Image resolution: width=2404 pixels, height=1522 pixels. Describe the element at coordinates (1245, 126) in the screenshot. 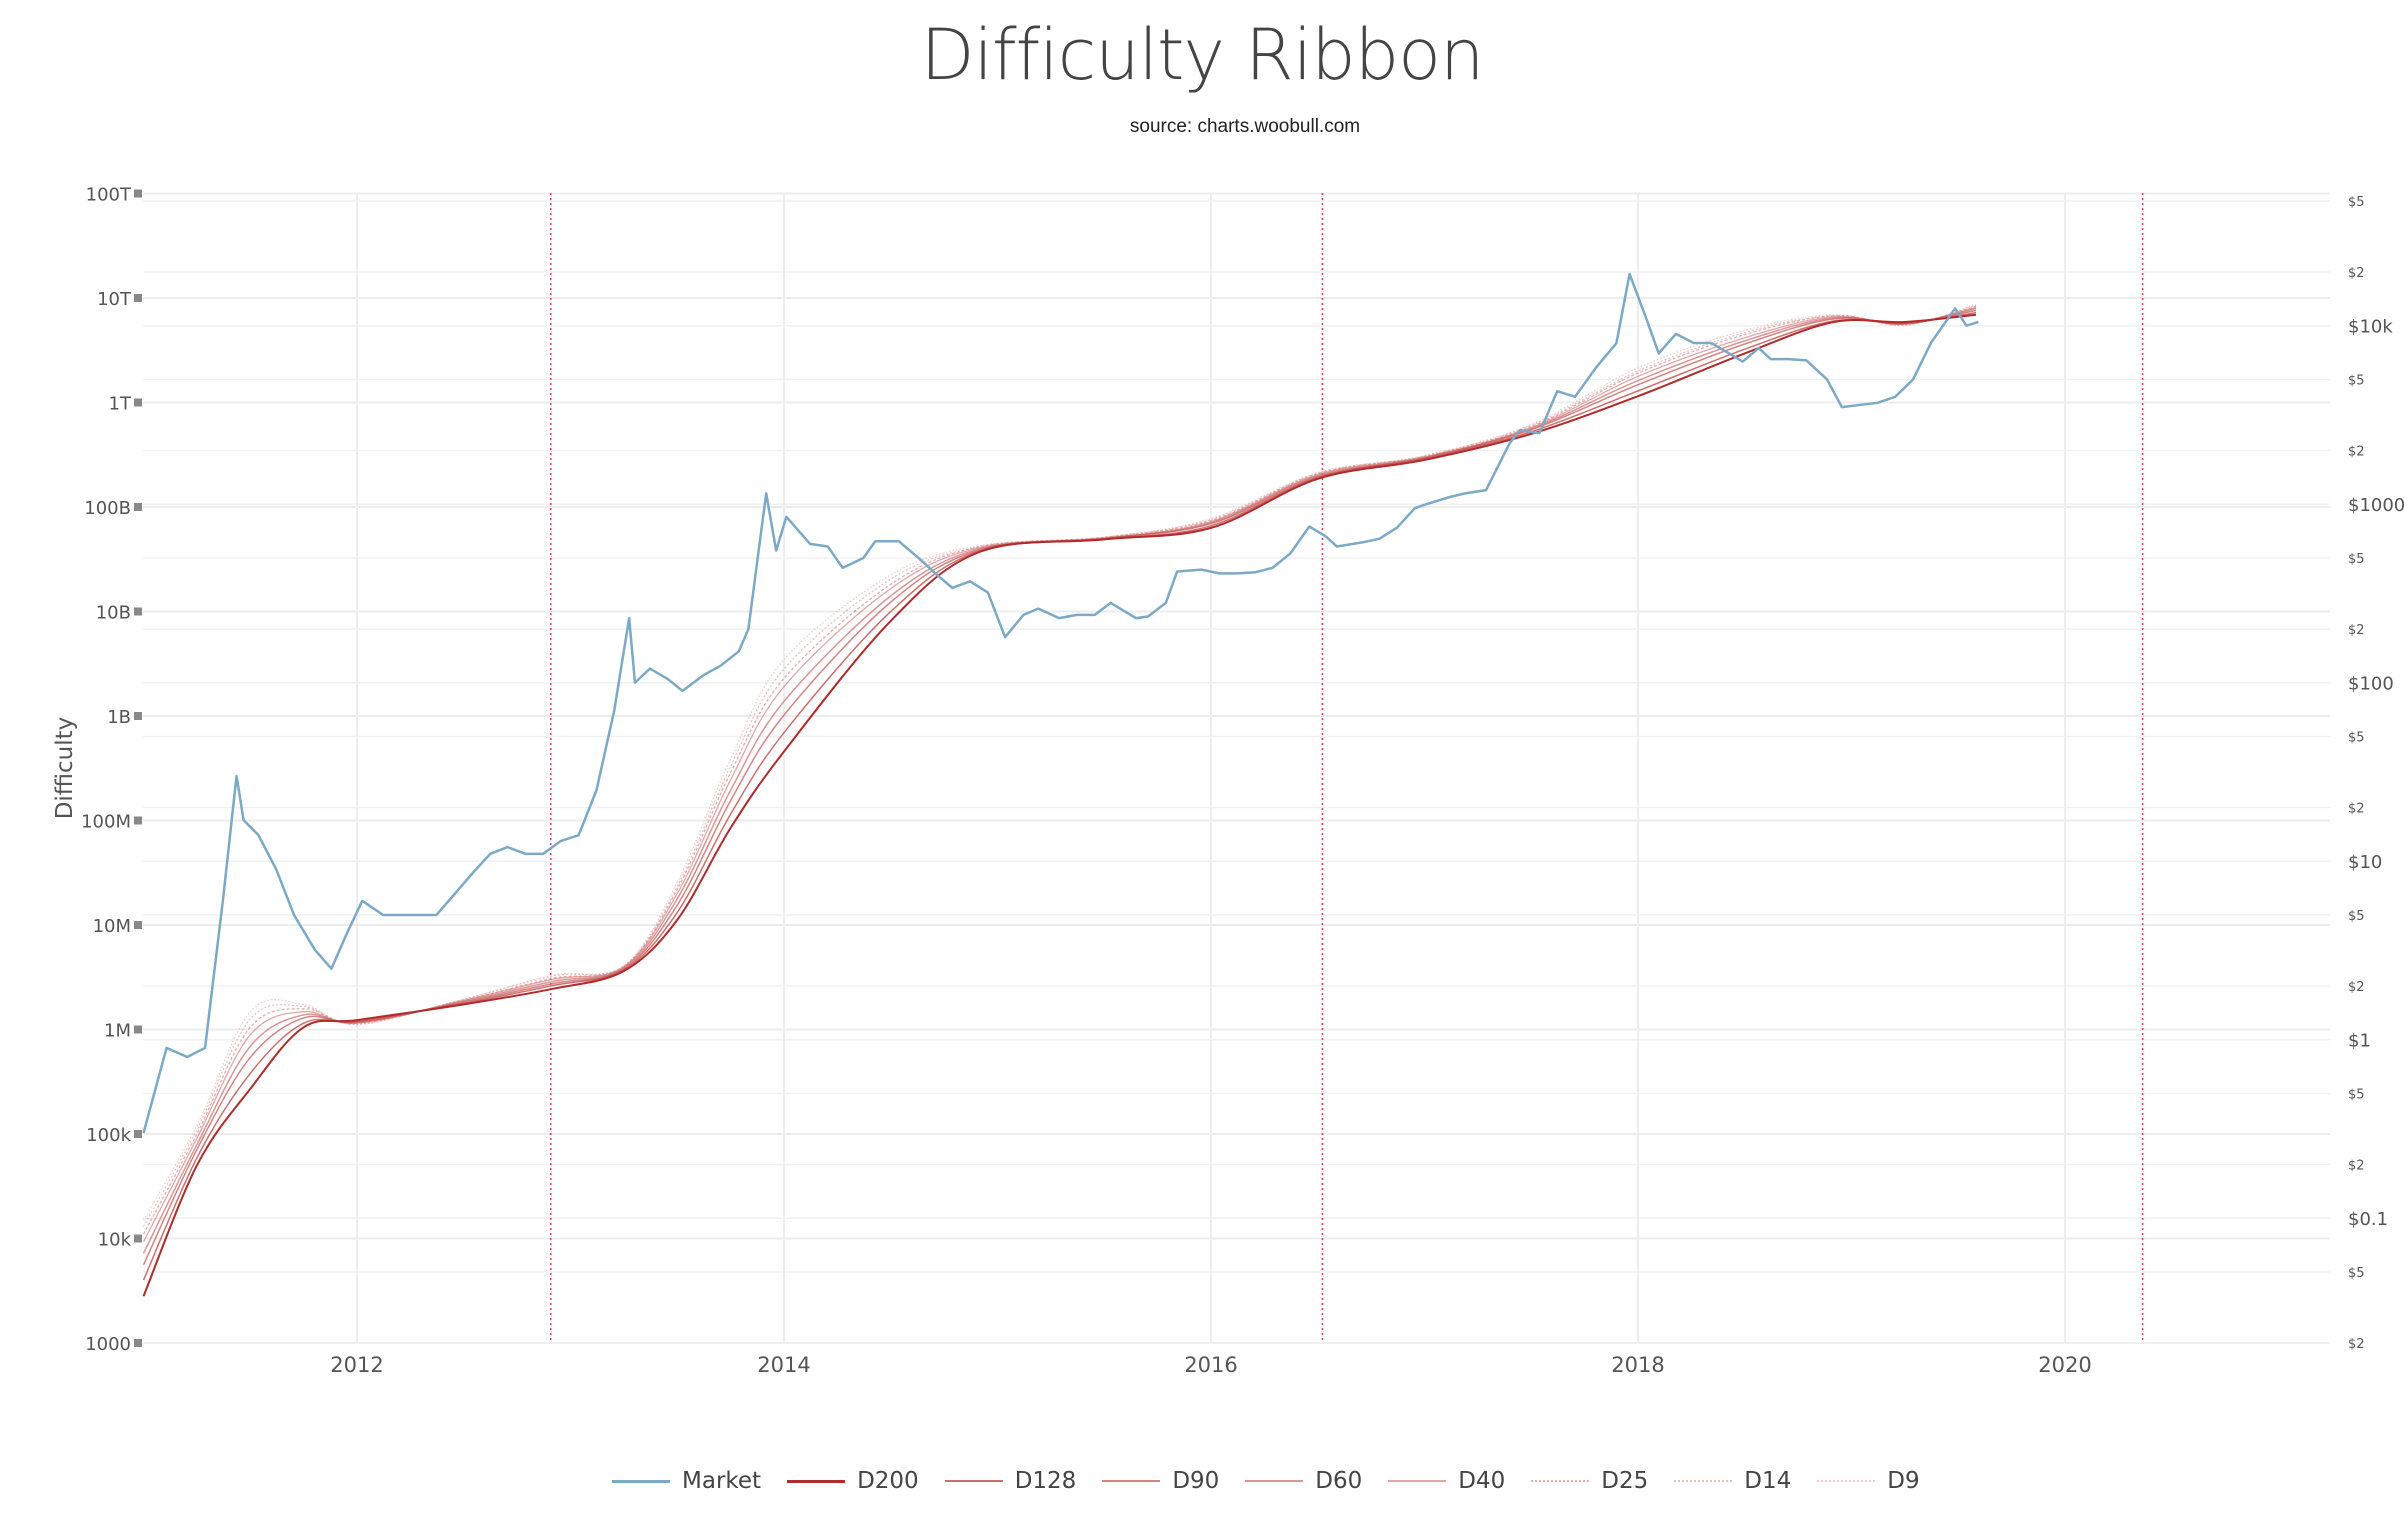

I see `chart-subtitle: source: charts.woobull.com` at that location.